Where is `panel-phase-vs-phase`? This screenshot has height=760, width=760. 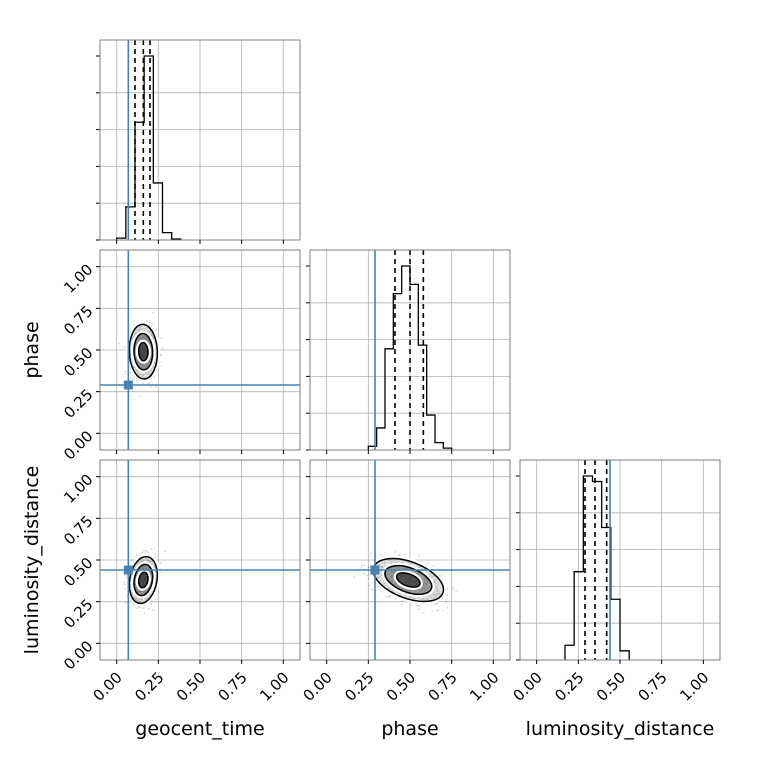
panel-phase-vs-phase is located at coordinates (408, 351).